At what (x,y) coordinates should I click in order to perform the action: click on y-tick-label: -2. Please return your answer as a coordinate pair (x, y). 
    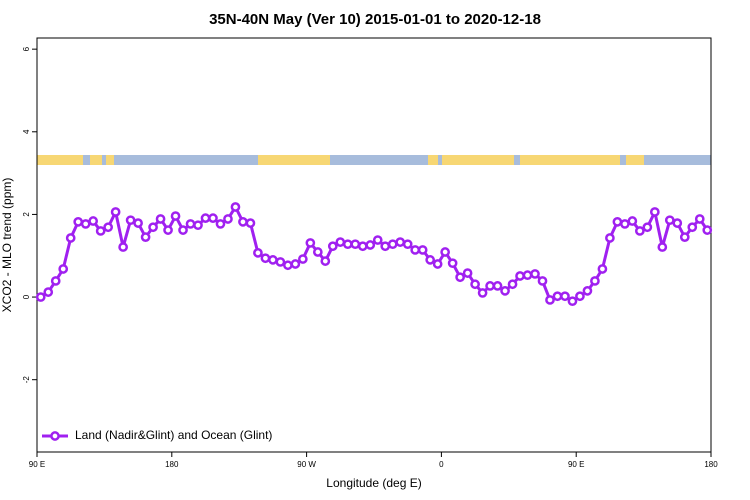
    Looking at the image, I should click on (26, 380).